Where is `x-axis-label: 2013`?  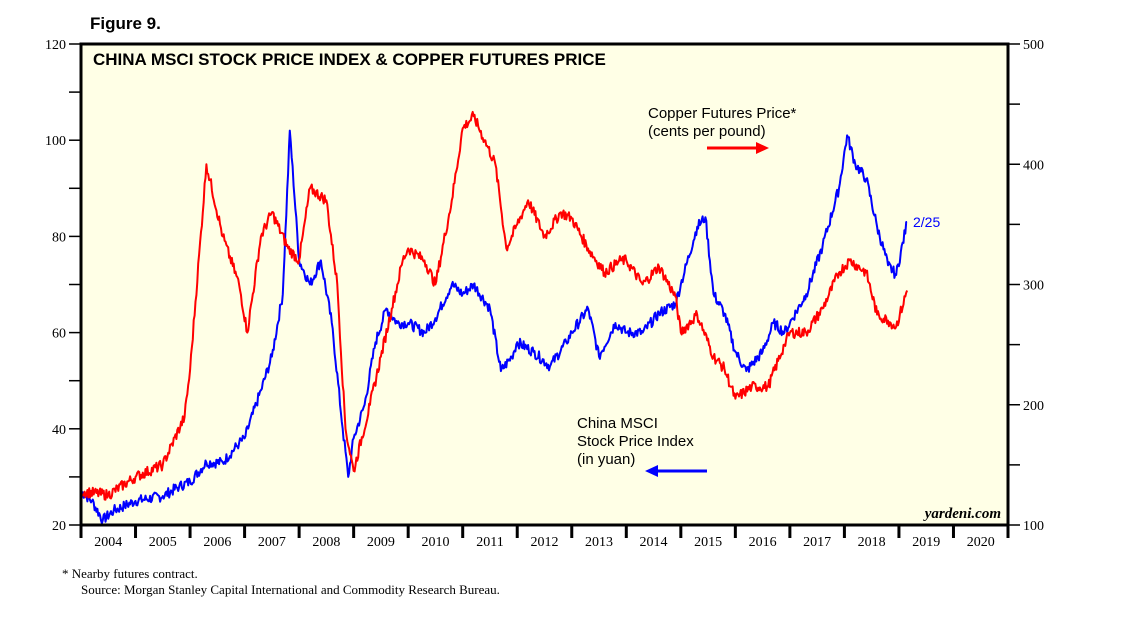 x-axis-label: 2013 is located at coordinates (599, 542).